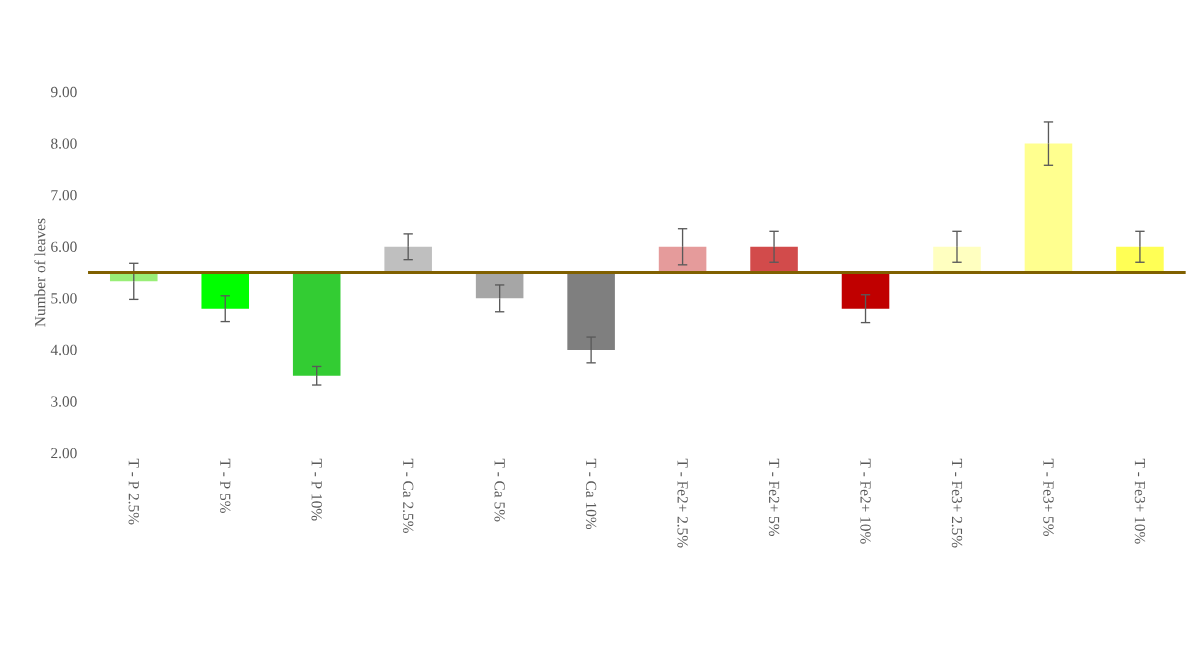 The image size is (1199, 650). Describe the element at coordinates (64, 246) in the screenshot. I see `y-tick-label: 6.00` at that location.